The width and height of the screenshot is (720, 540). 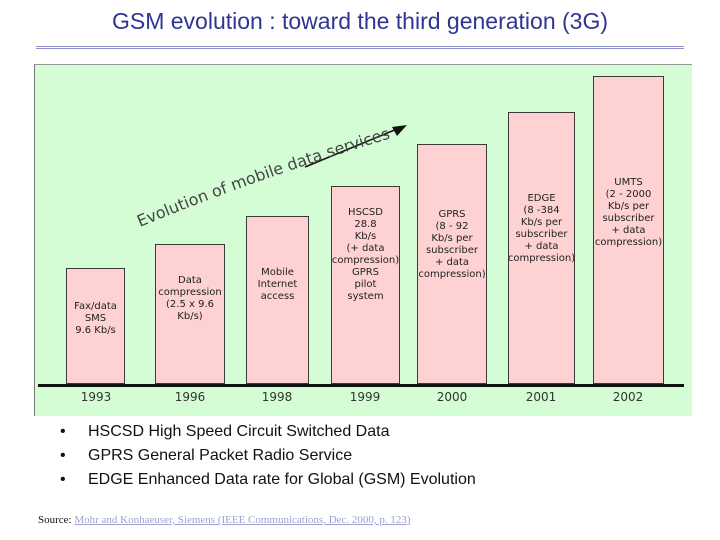 I want to click on bullet-item: • GPRS General Packet Radio Service, so click(x=268, y=456).